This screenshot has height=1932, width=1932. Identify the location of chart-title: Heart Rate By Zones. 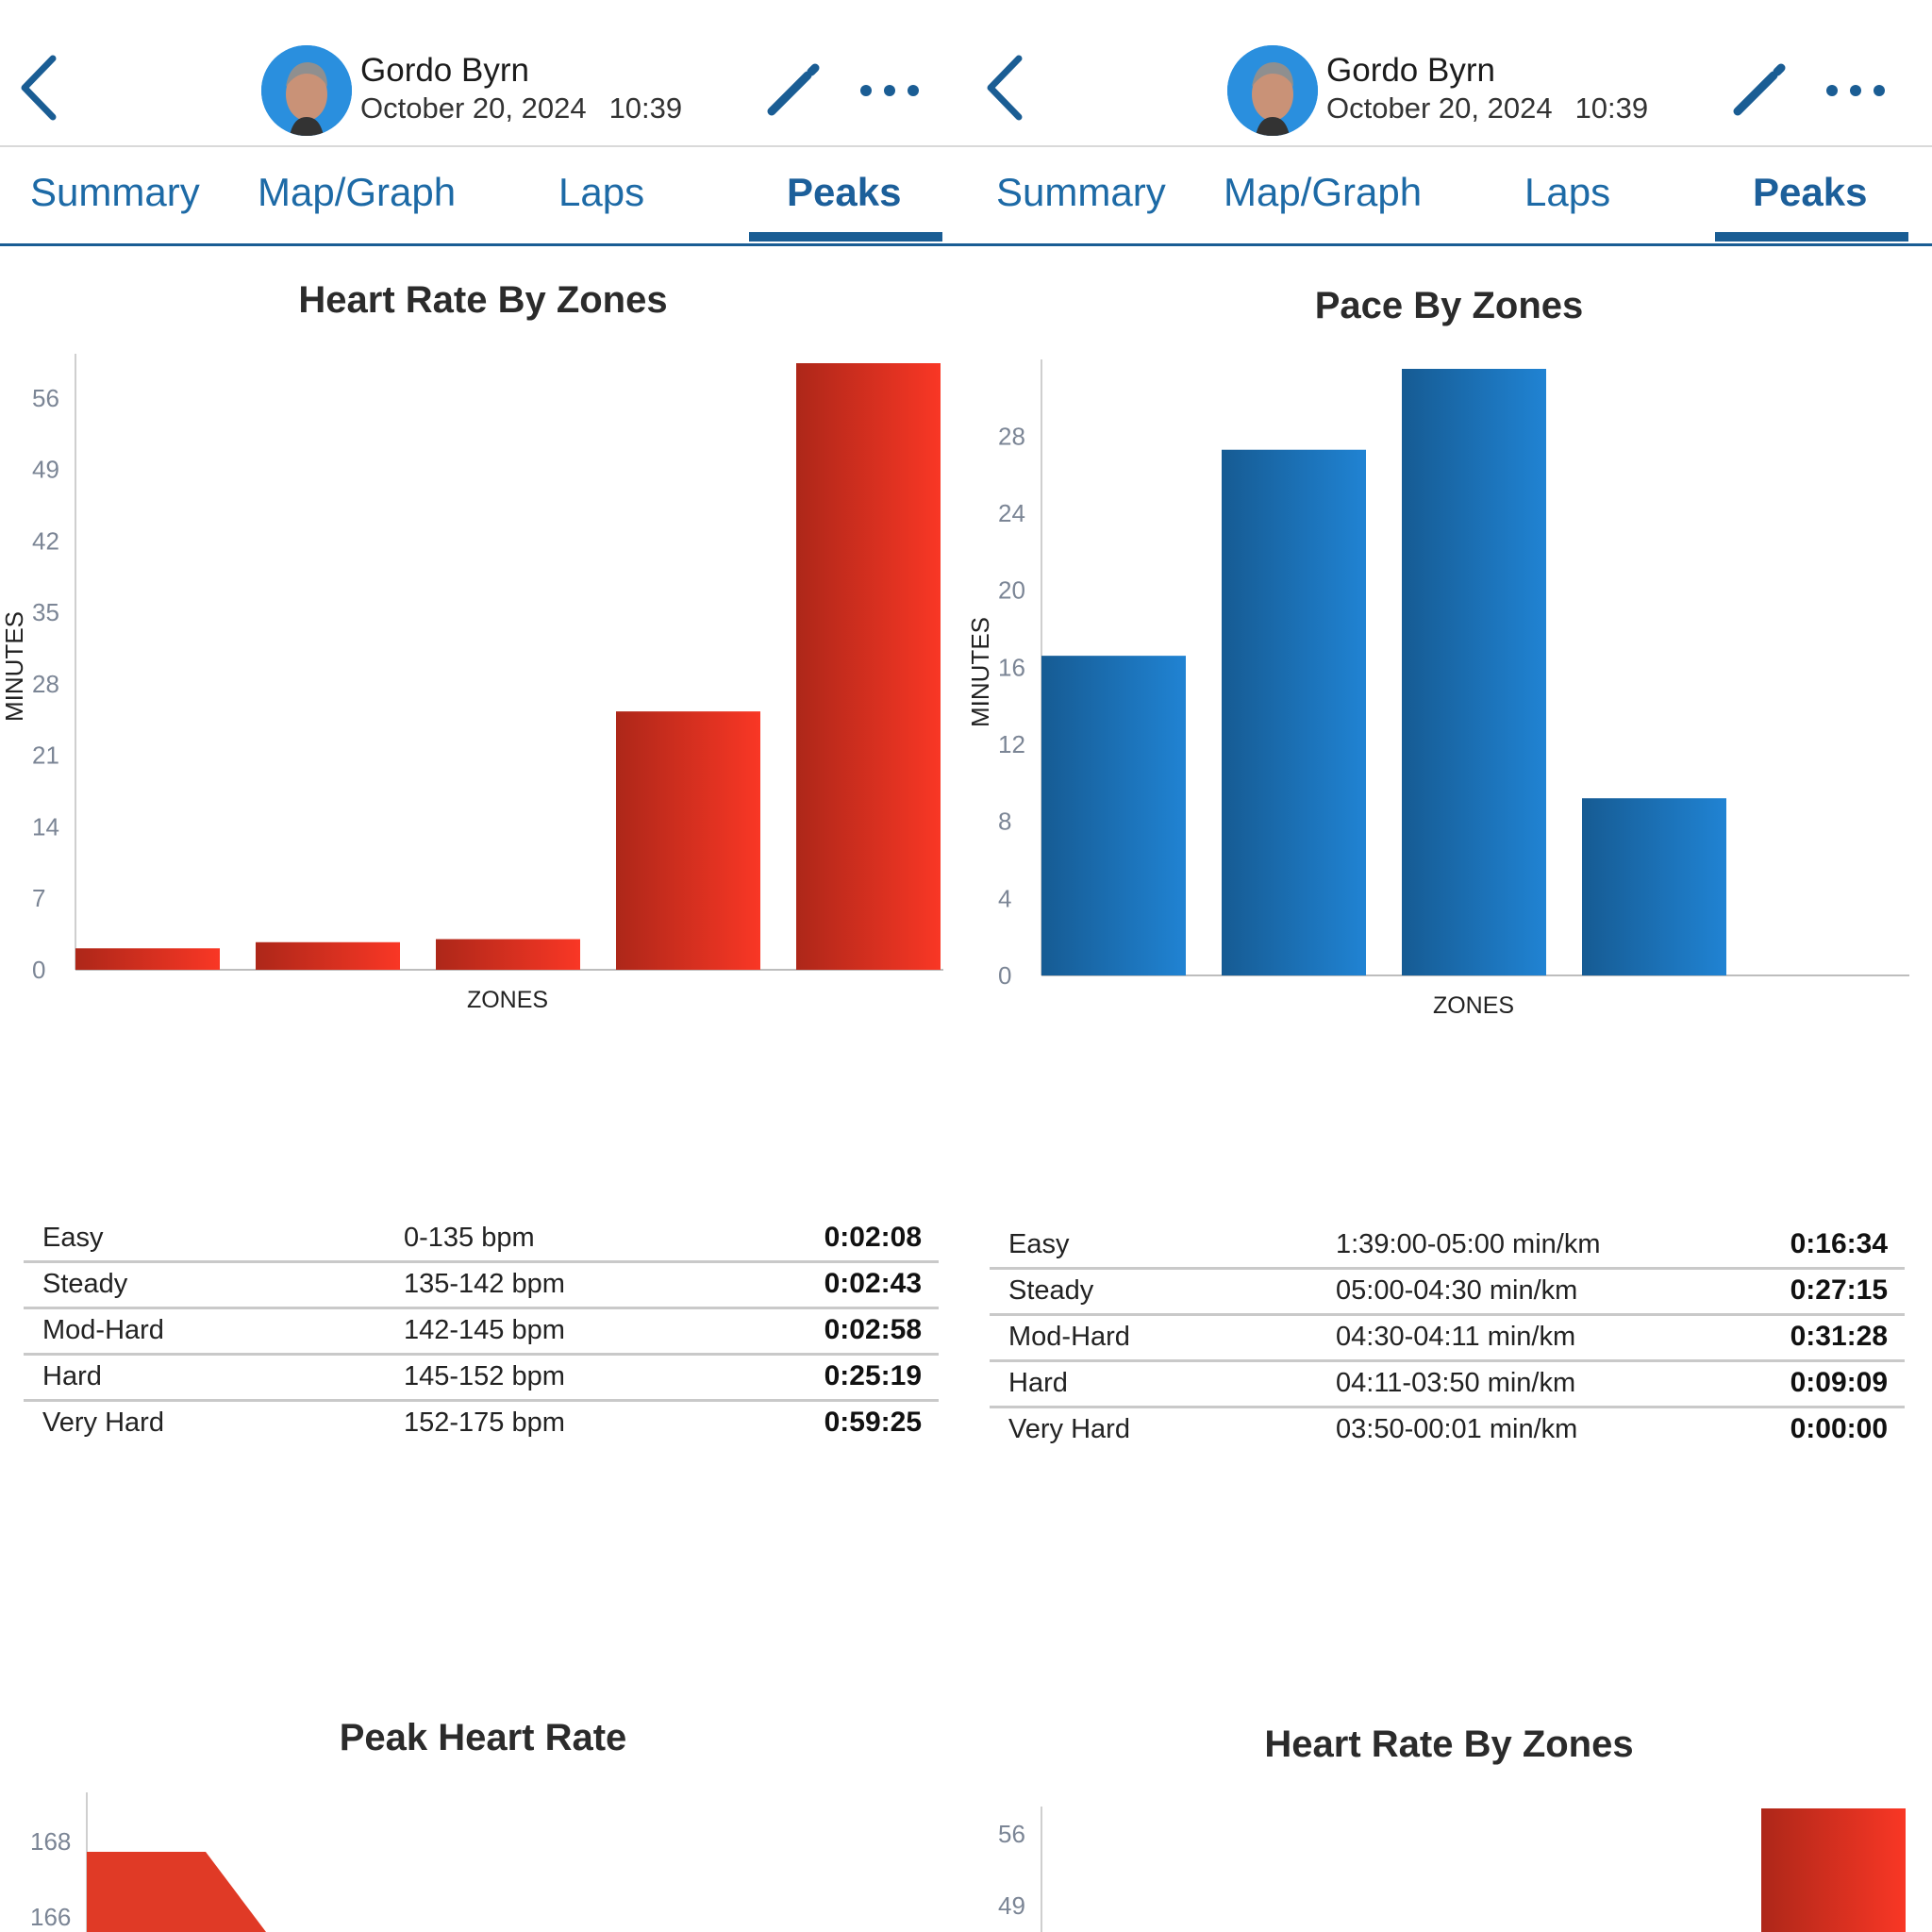
(483, 300).